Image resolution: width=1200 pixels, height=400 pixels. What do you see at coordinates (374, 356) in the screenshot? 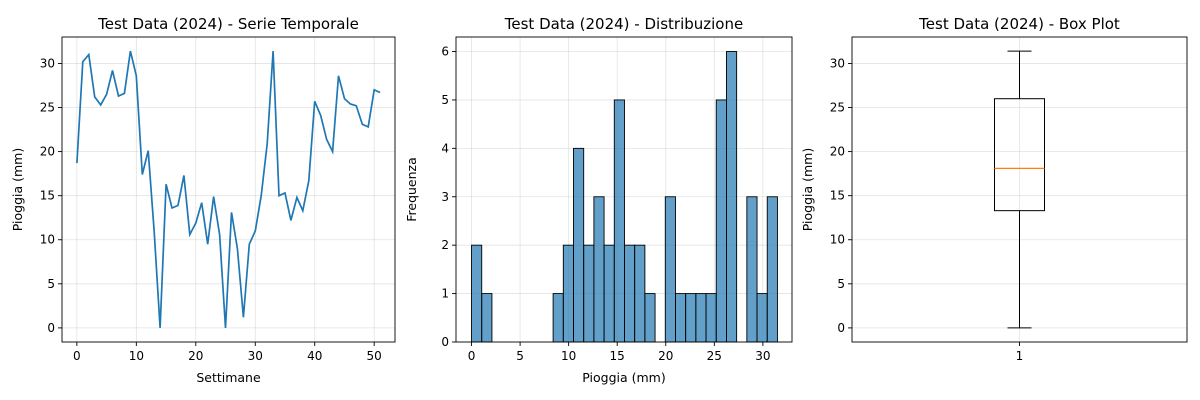
I see `x-tick-label: 50` at bounding box center [374, 356].